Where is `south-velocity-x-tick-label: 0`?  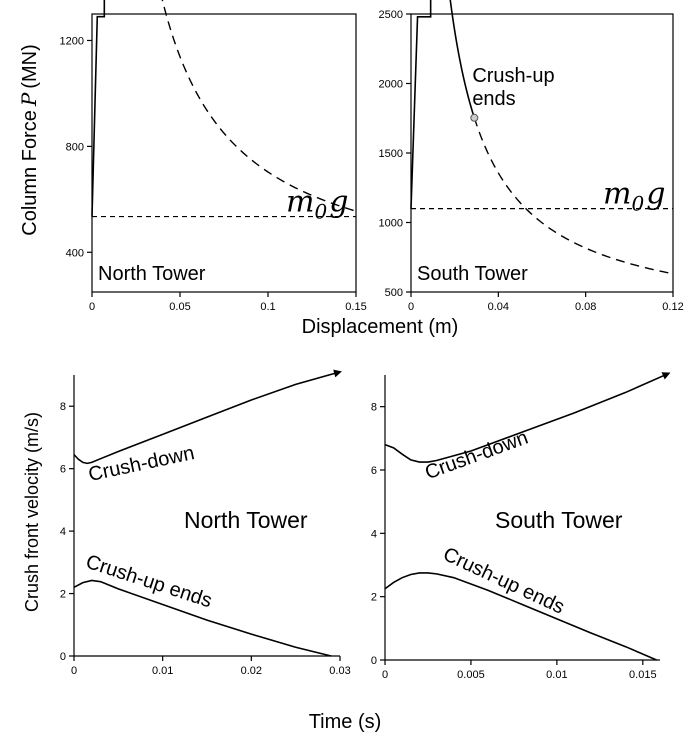
south-velocity-x-tick-label: 0 is located at coordinates (385, 675).